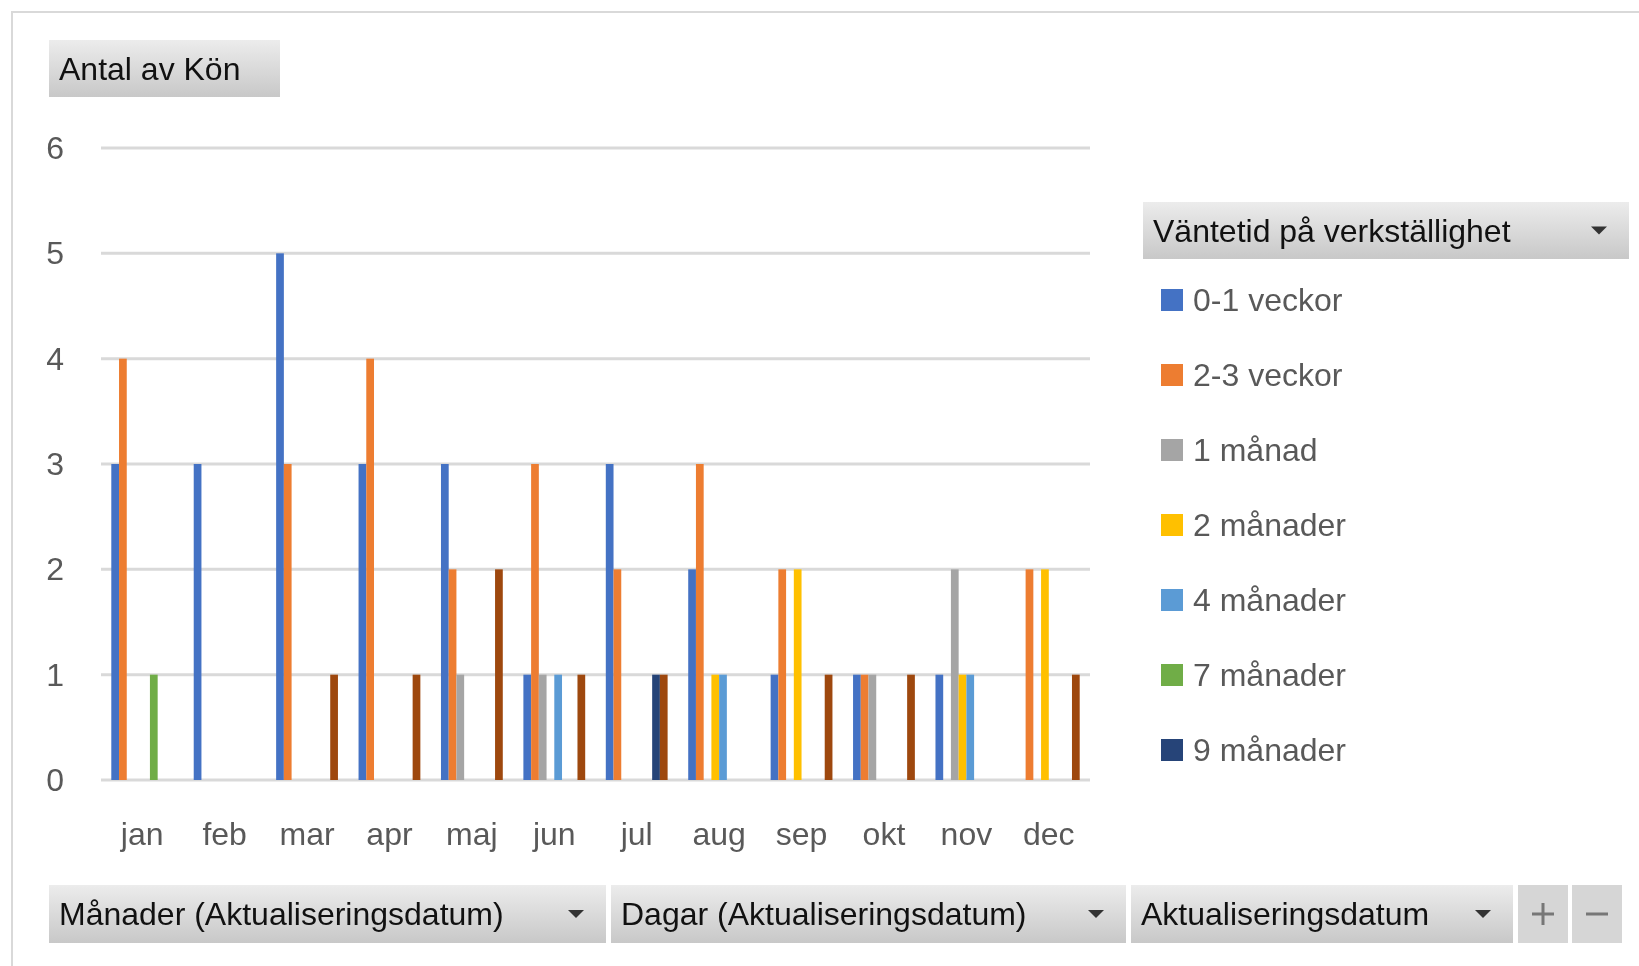 Image resolution: width=1639 pixels, height=966 pixels. What do you see at coordinates (141, 834) in the screenshot?
I see `x-tick-label: jan` at bounding box center [141, 834].